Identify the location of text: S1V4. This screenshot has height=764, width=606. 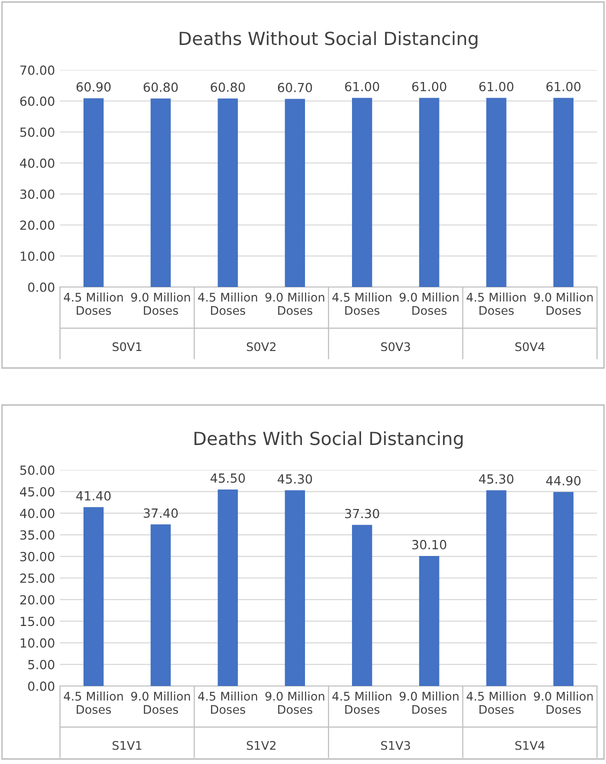
(530, 745).